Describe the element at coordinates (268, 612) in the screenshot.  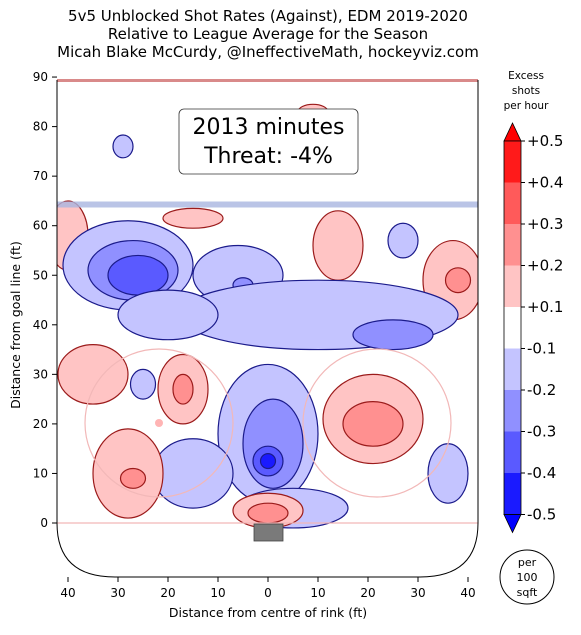
I see `x-axis-label: Distance from centre of rink (ft)` at that location.